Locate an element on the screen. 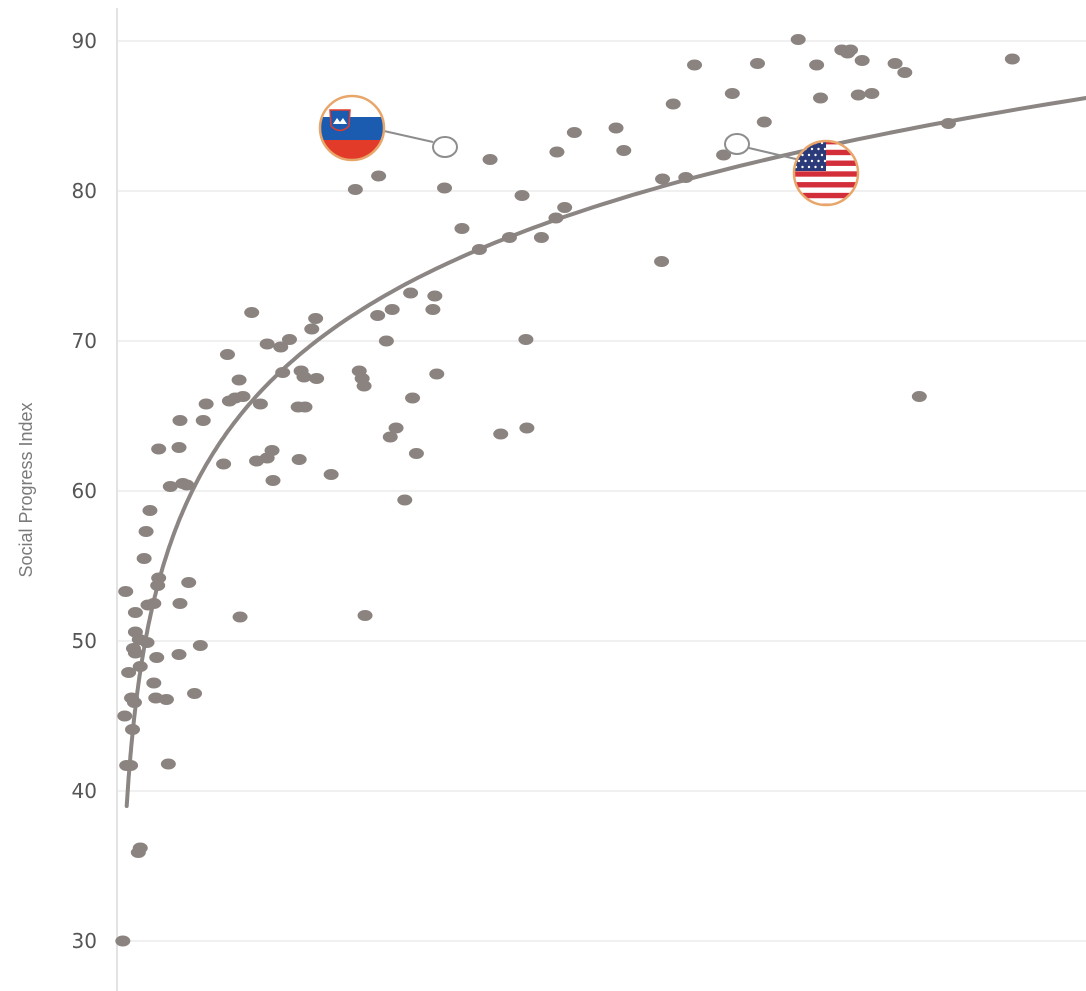  usa-flag-ring is located at coordinates (826, 173).